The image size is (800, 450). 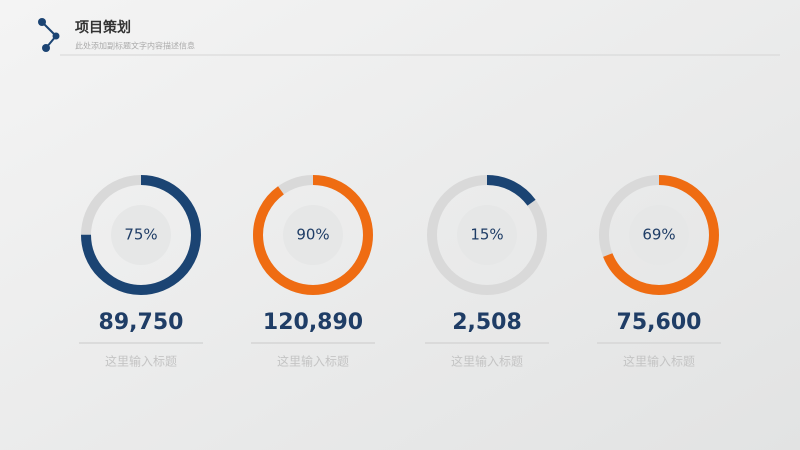 I want to click on percent-label: 15%, so click(x=486, y=235).